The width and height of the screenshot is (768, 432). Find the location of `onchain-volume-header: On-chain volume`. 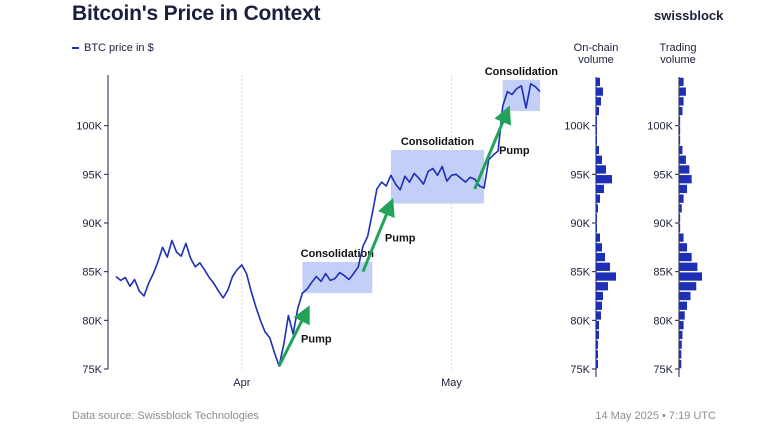

onchain-volume-header: On-chain volume is located at coordinates (596, 54).